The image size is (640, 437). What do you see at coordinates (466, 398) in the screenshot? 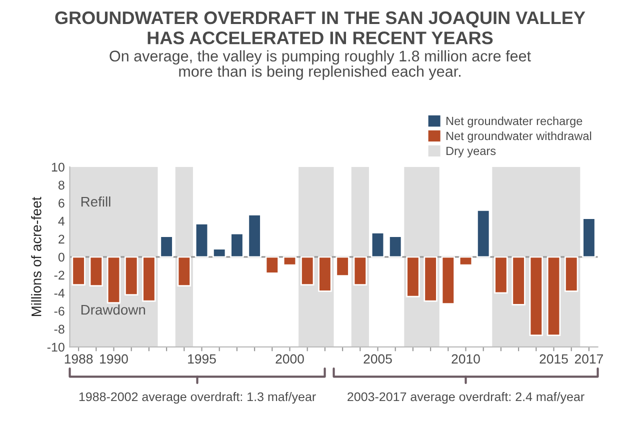
I see `text: 2003-2017 average overdraft: 2.4 maf/year` at bounding box center [466, 398].